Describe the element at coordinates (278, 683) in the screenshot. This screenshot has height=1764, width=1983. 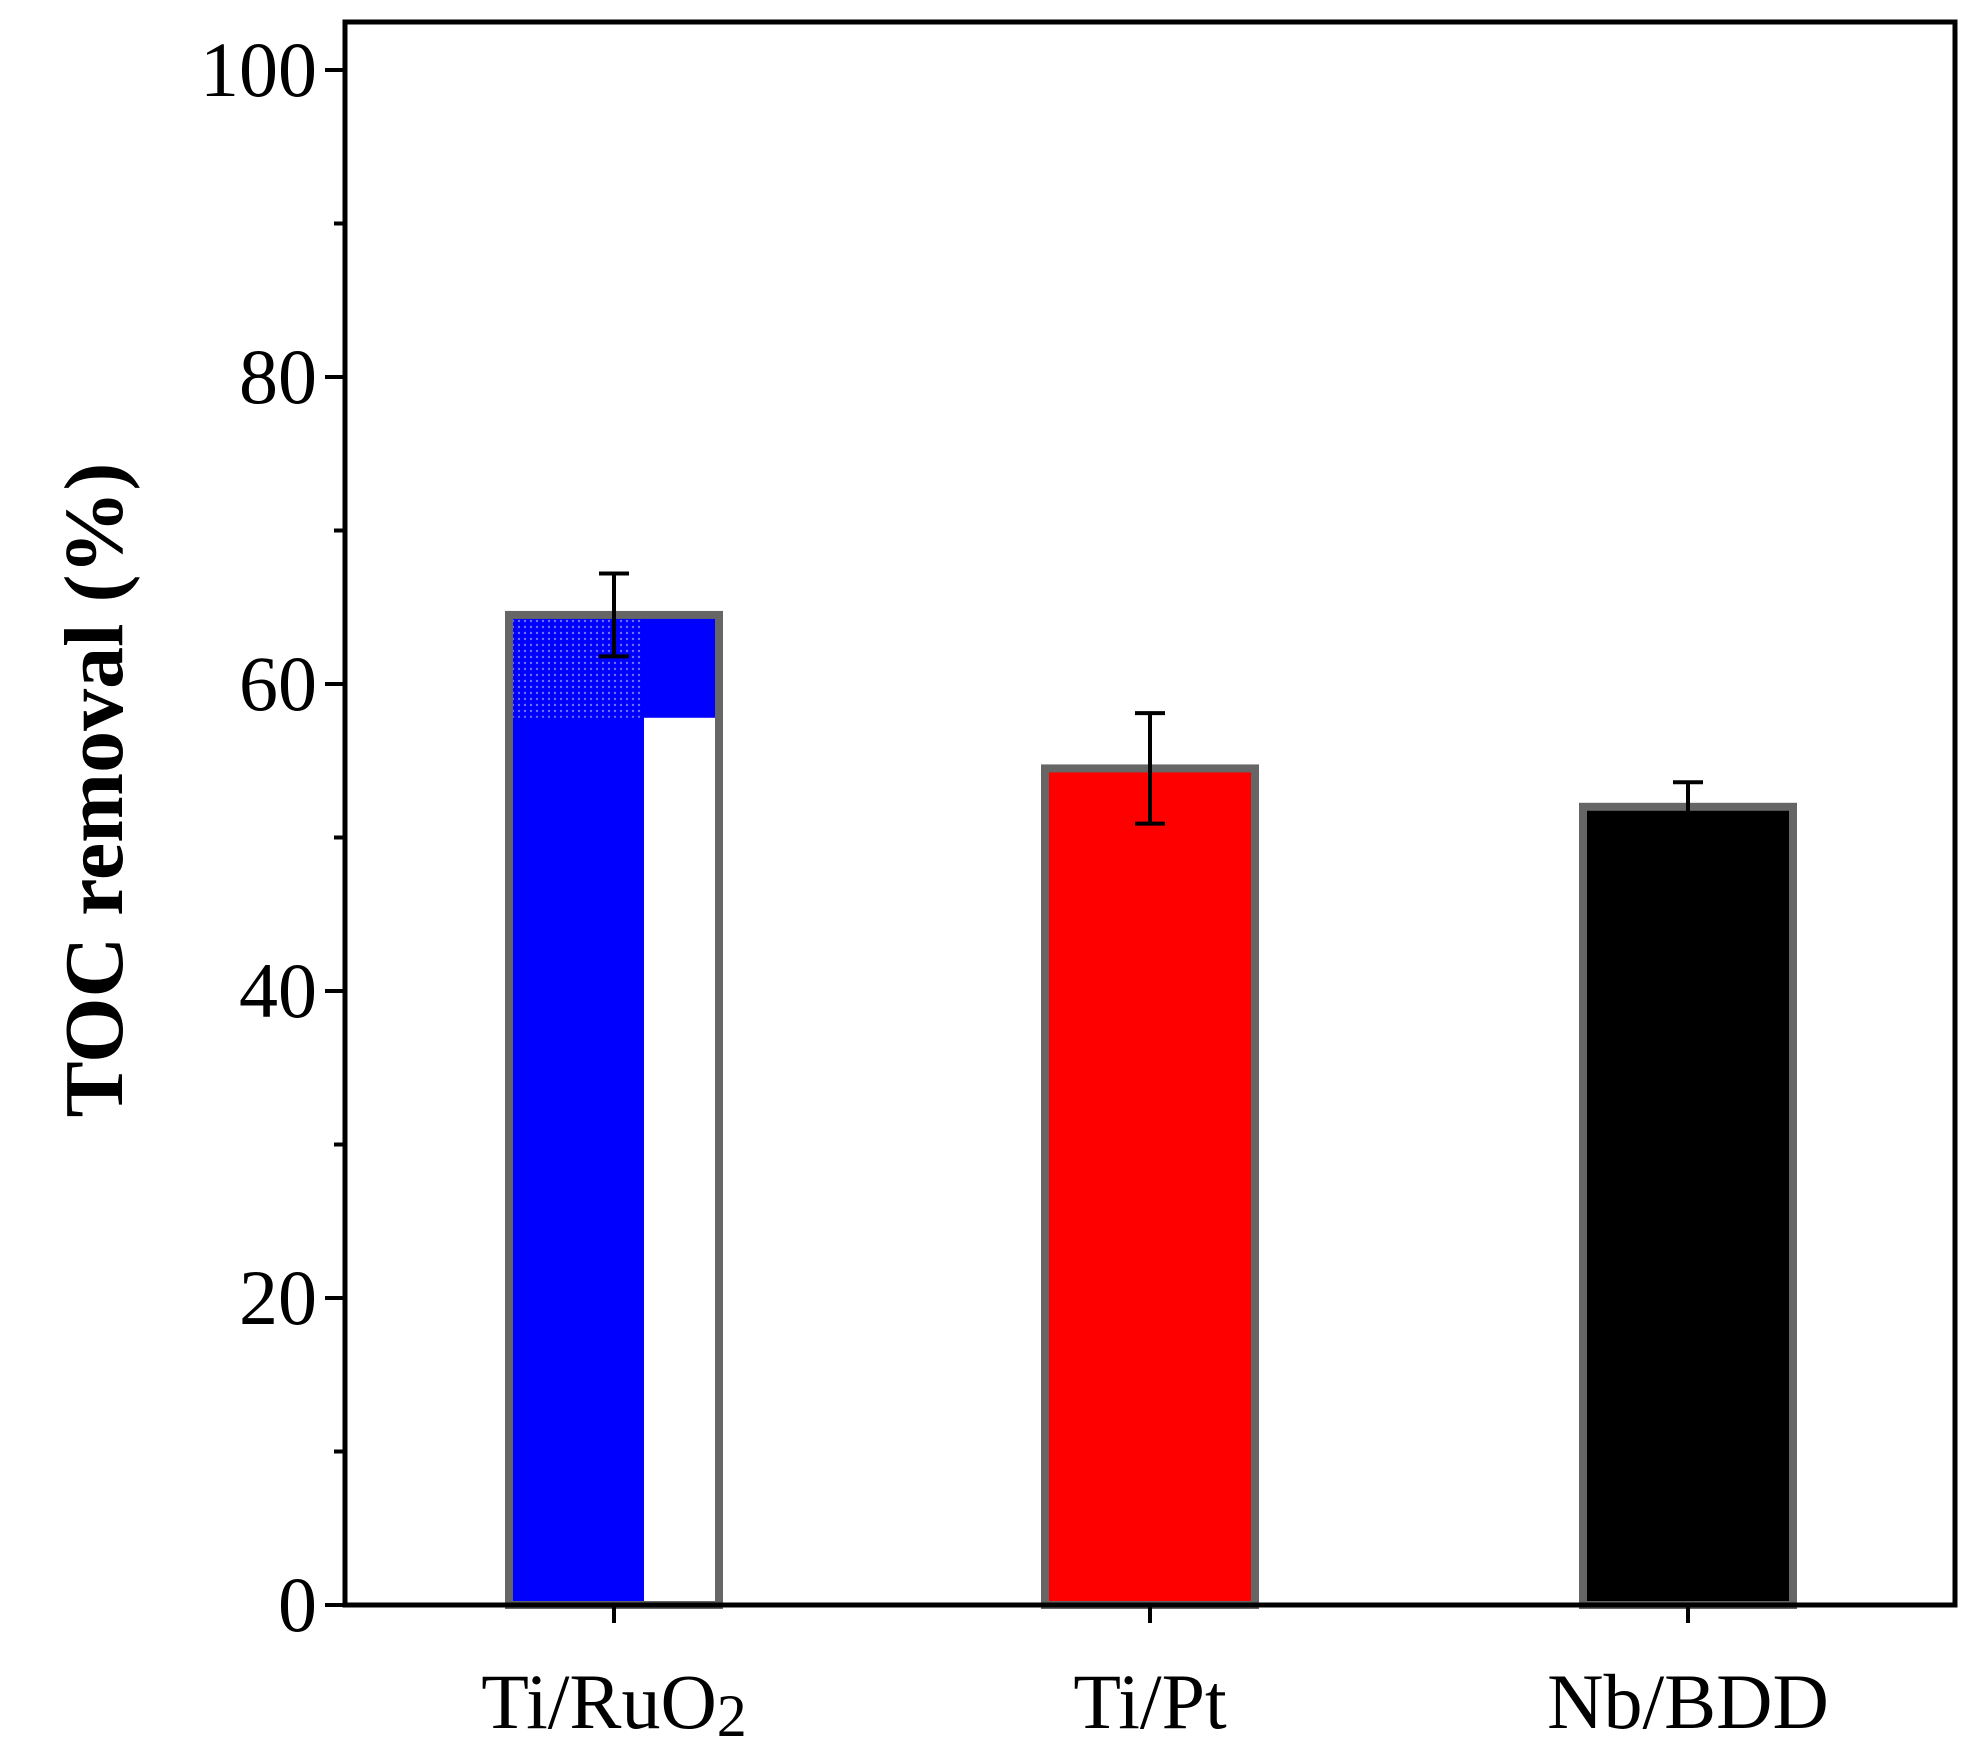
I see `y-tick-label: 60` at that location.